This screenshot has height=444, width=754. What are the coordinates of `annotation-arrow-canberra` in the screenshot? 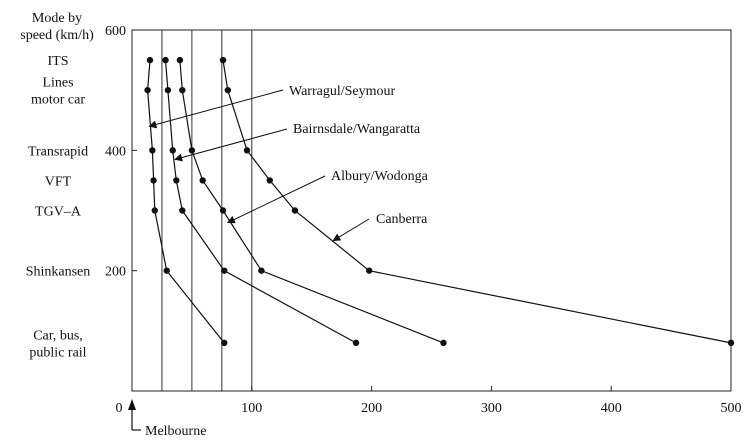 It's located at (351, 230).